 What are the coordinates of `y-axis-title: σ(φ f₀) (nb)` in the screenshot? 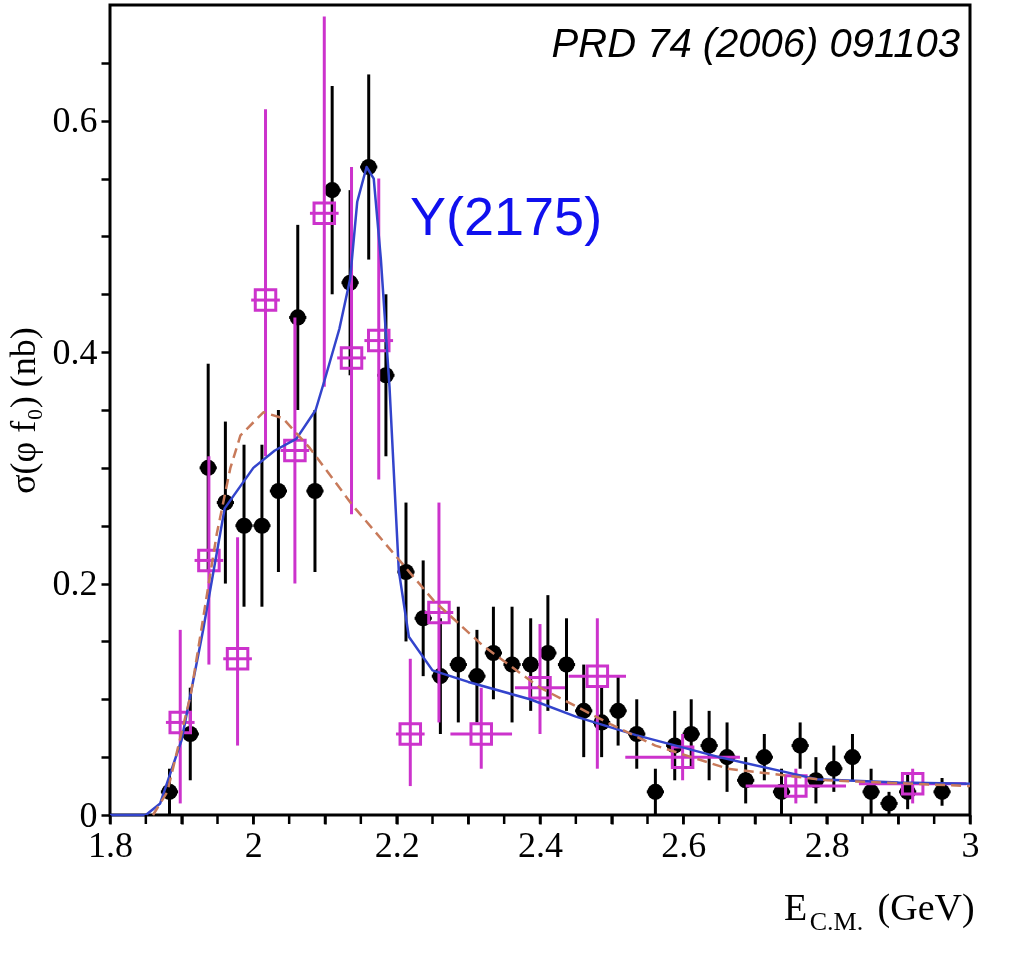 It's located at (22, 410).